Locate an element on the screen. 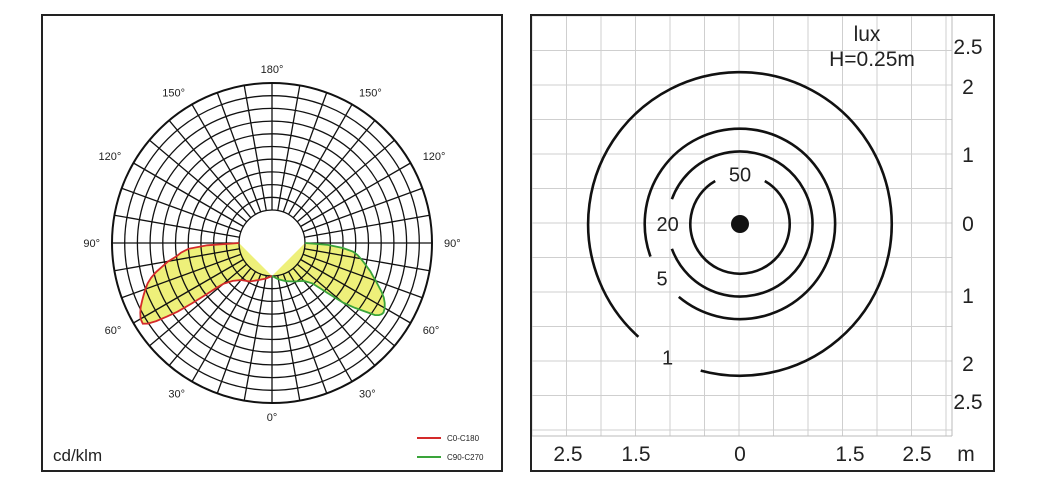  x-tick-label: 0 is located at coordinates (740, 454).